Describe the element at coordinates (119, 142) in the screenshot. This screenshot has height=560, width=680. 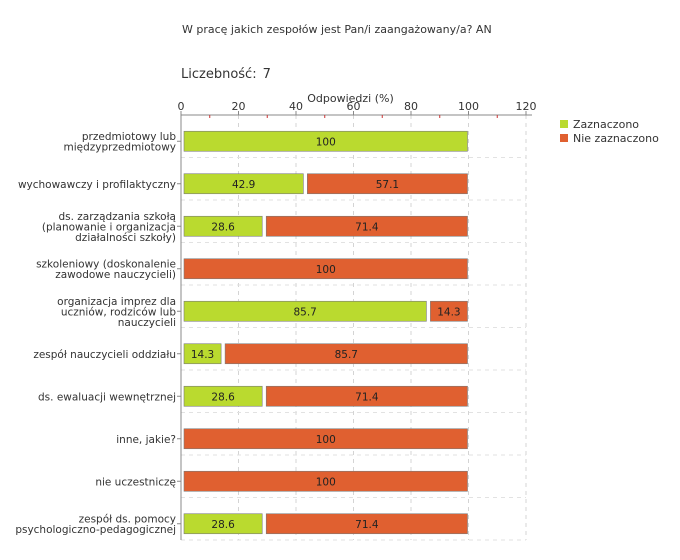
I see `category-label: przedmiotowy lub międzyprzedmiotowy` at that location.